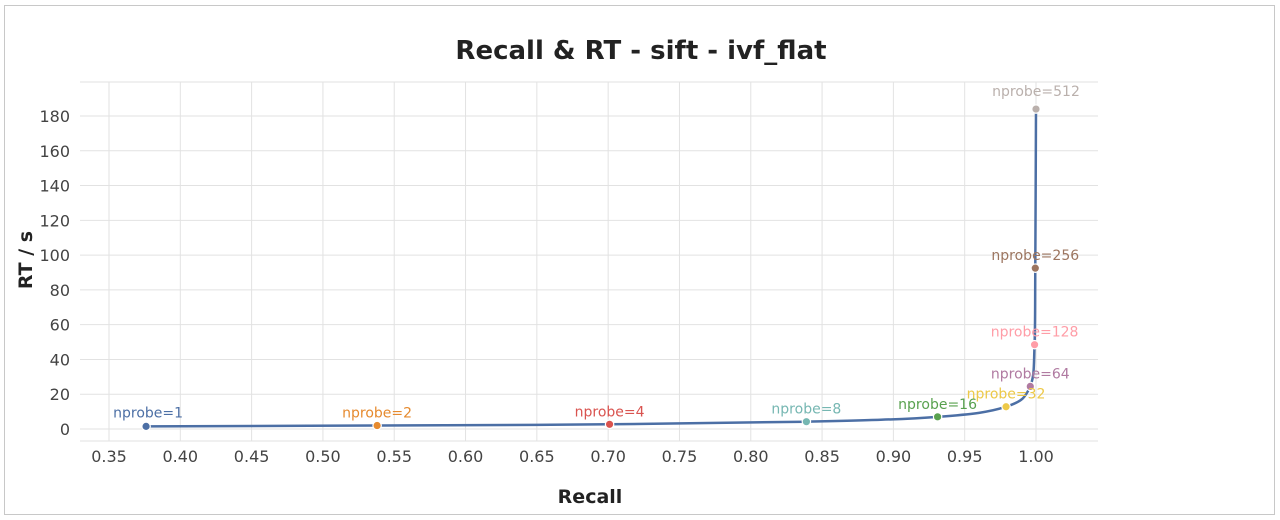 The width and height of the screenshot is (1280, 520). I want to click on x-tick-label: 0.80, so click(751, 456).